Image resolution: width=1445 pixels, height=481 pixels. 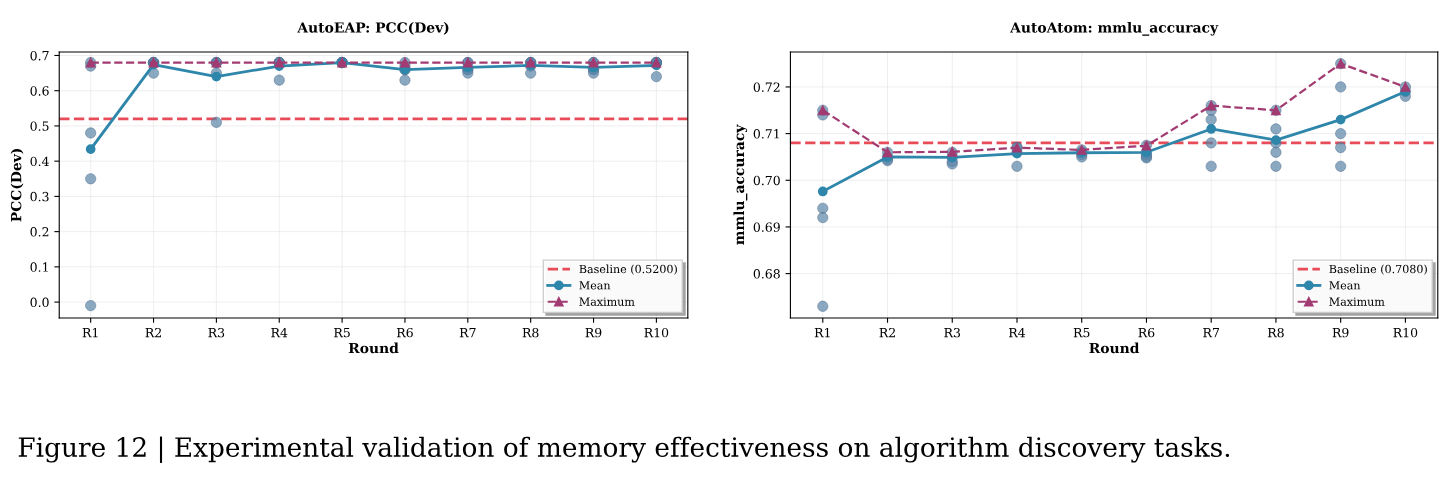 I want to click on y-tick-label: 0.72, so click(x=766, y=87).